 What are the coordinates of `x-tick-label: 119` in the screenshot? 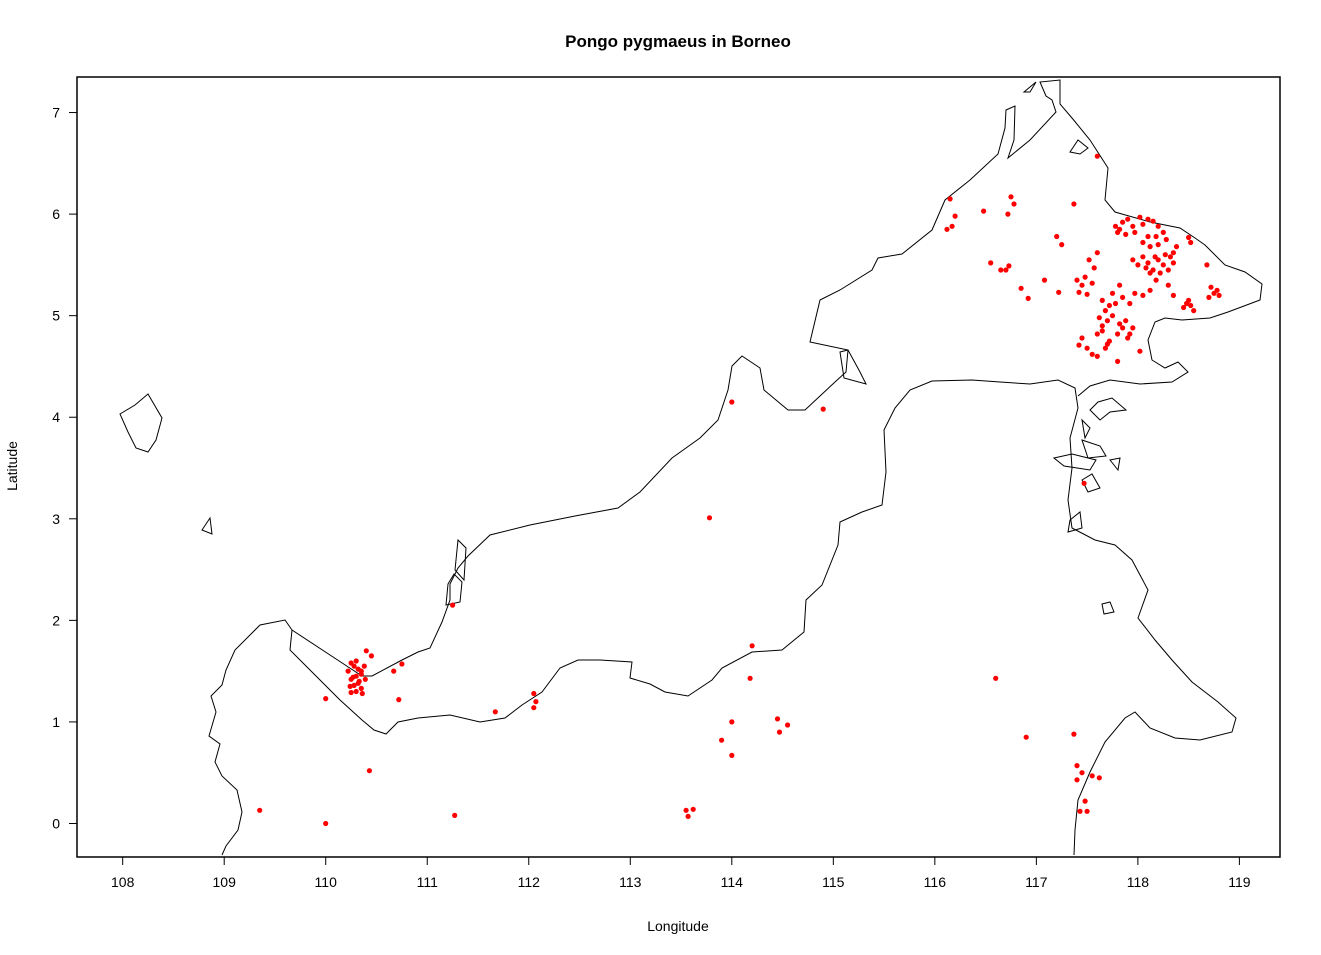 It's located at (1239, 882).